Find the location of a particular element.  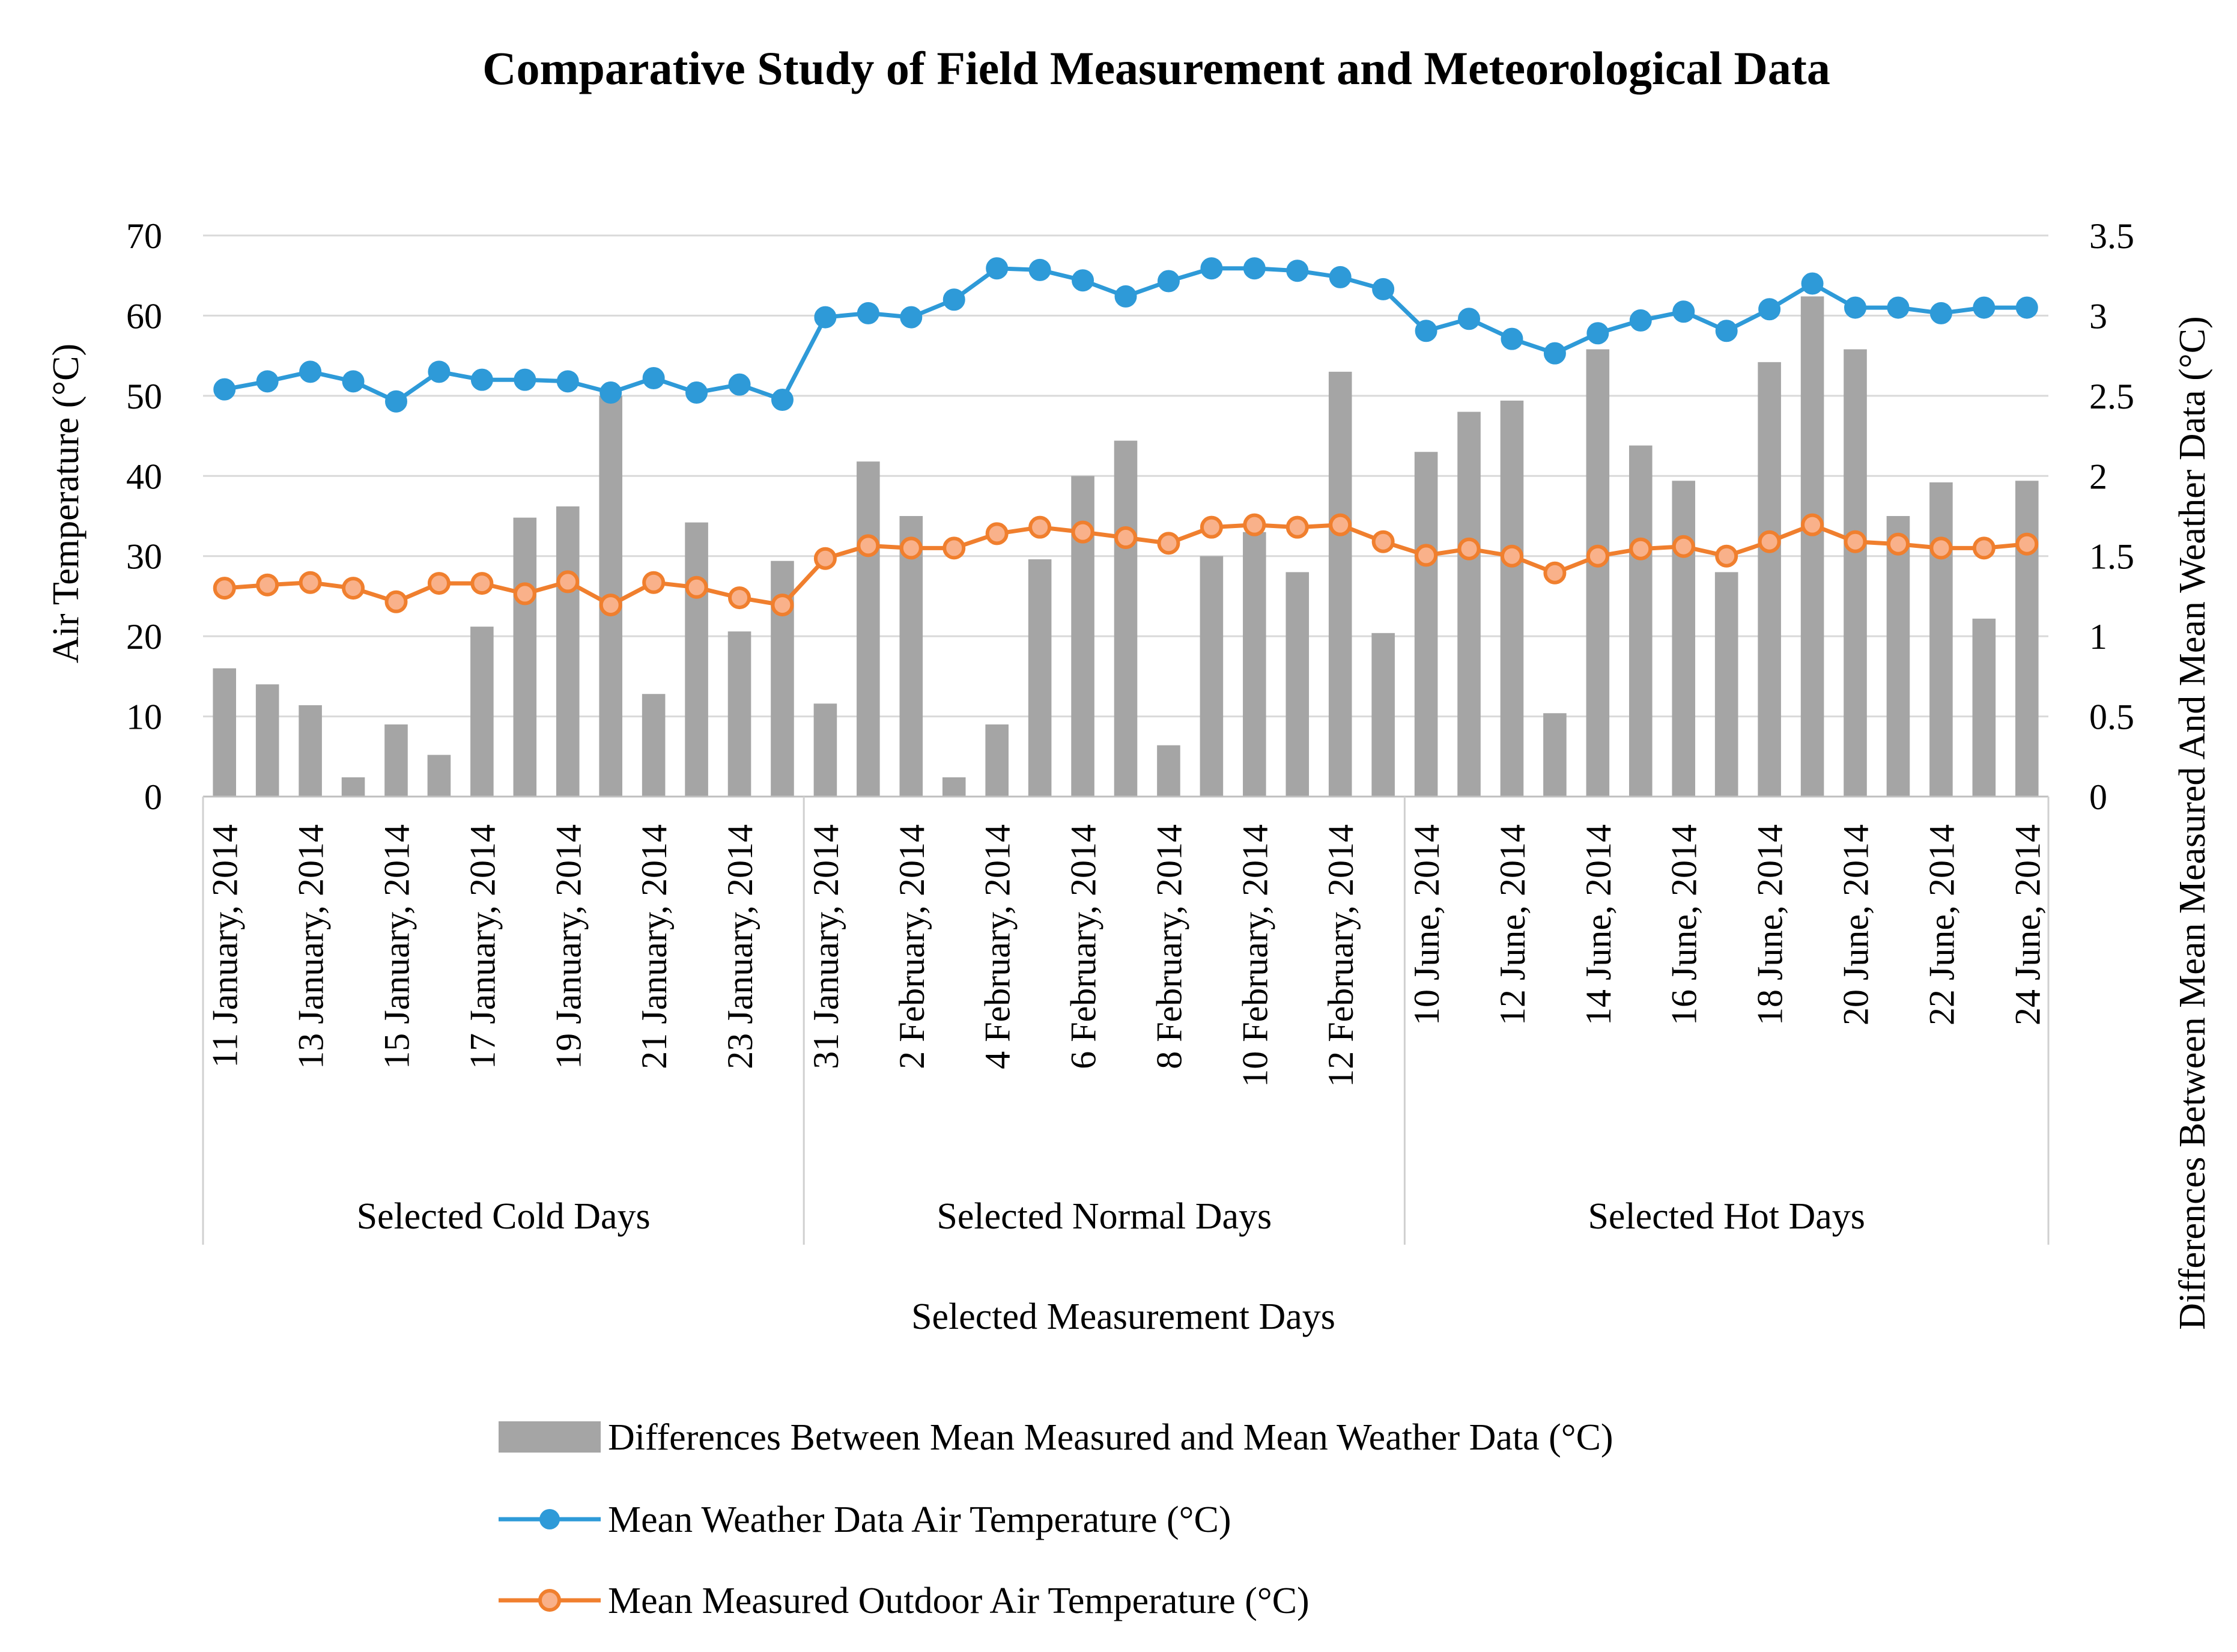

y-tick-label: 0 is located at coordinates (153, 797).